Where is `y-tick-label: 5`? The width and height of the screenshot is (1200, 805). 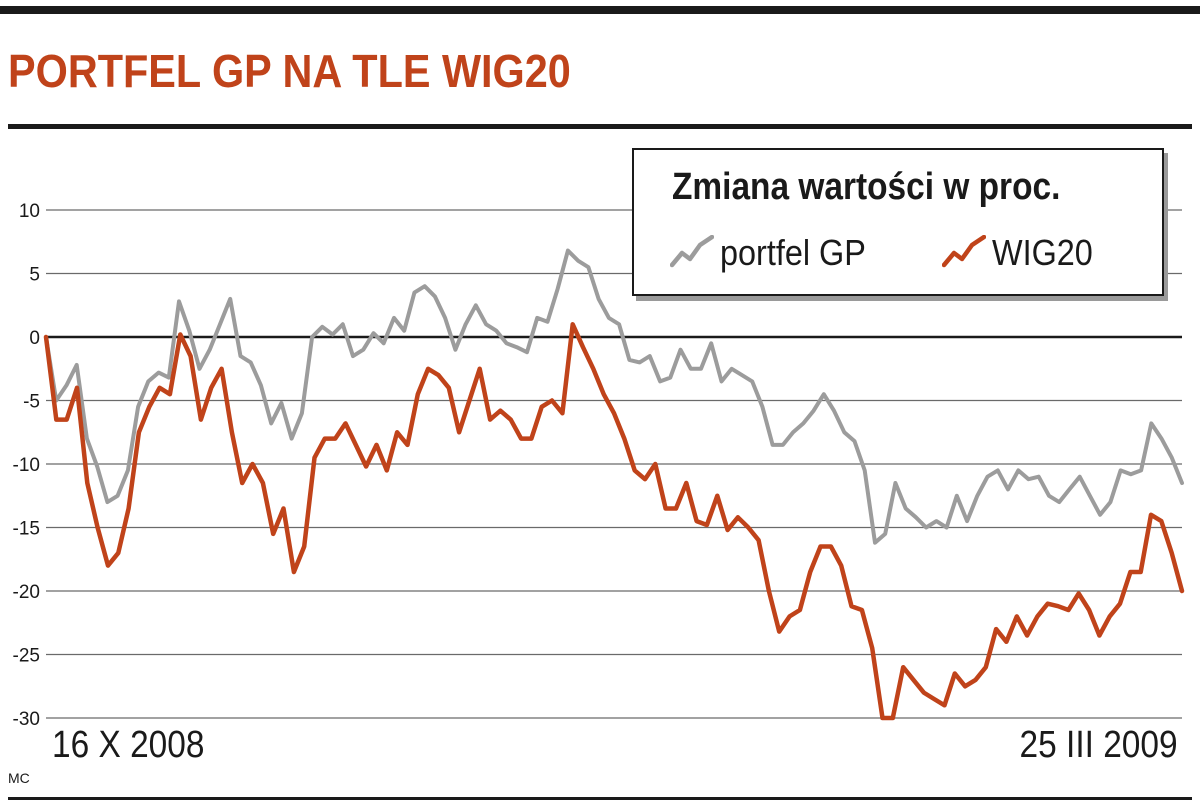 y-tick-label: 5 is located at coordinates (34, 275).